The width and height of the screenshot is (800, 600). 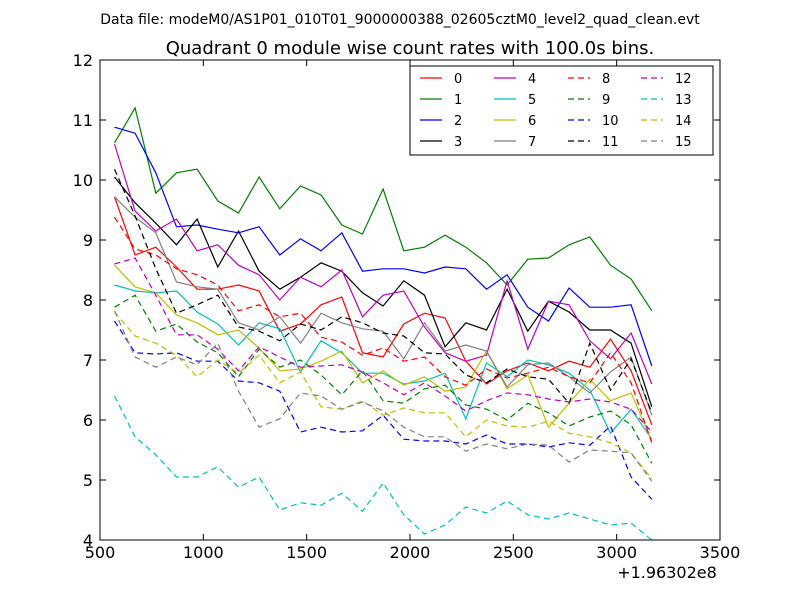 What do you see at coordinates (83, 60) in the screenshot?
I see `y-tick-label: 12` at bounding box center [83, 60].